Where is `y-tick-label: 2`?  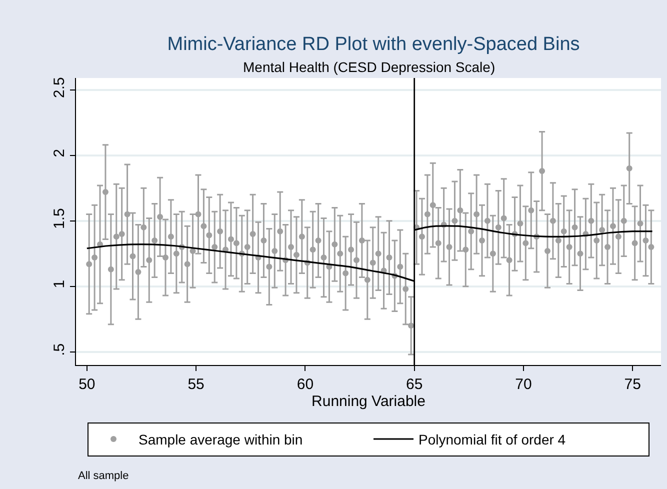 y-tick-label: 2 is located at coordinates (59, 153).